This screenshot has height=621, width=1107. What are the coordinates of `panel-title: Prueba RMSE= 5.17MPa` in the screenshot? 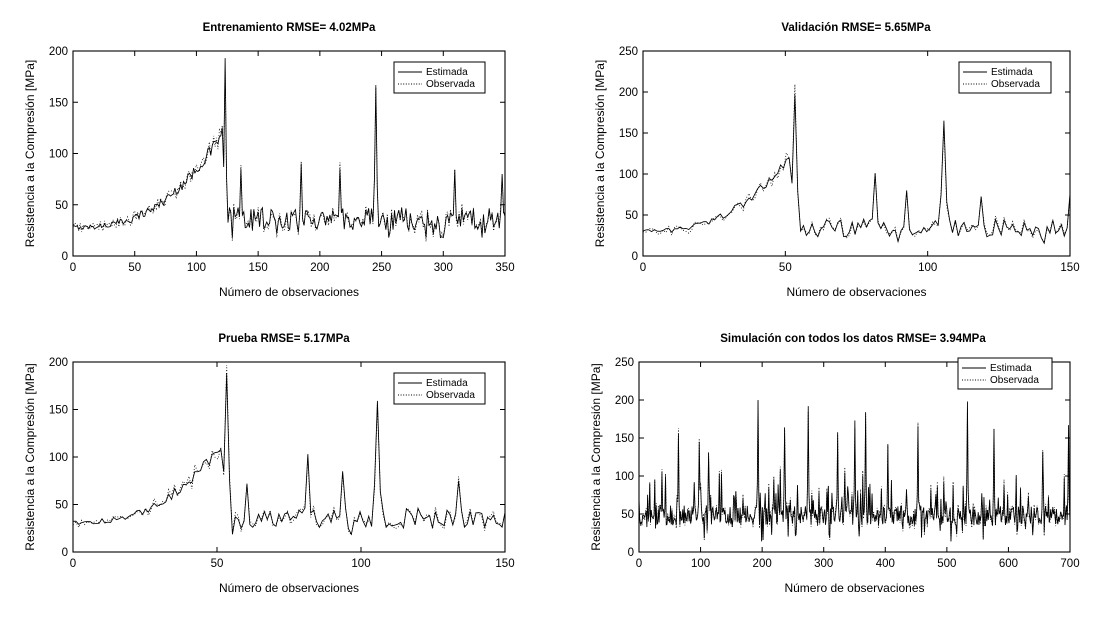 It's located at (284, 339).